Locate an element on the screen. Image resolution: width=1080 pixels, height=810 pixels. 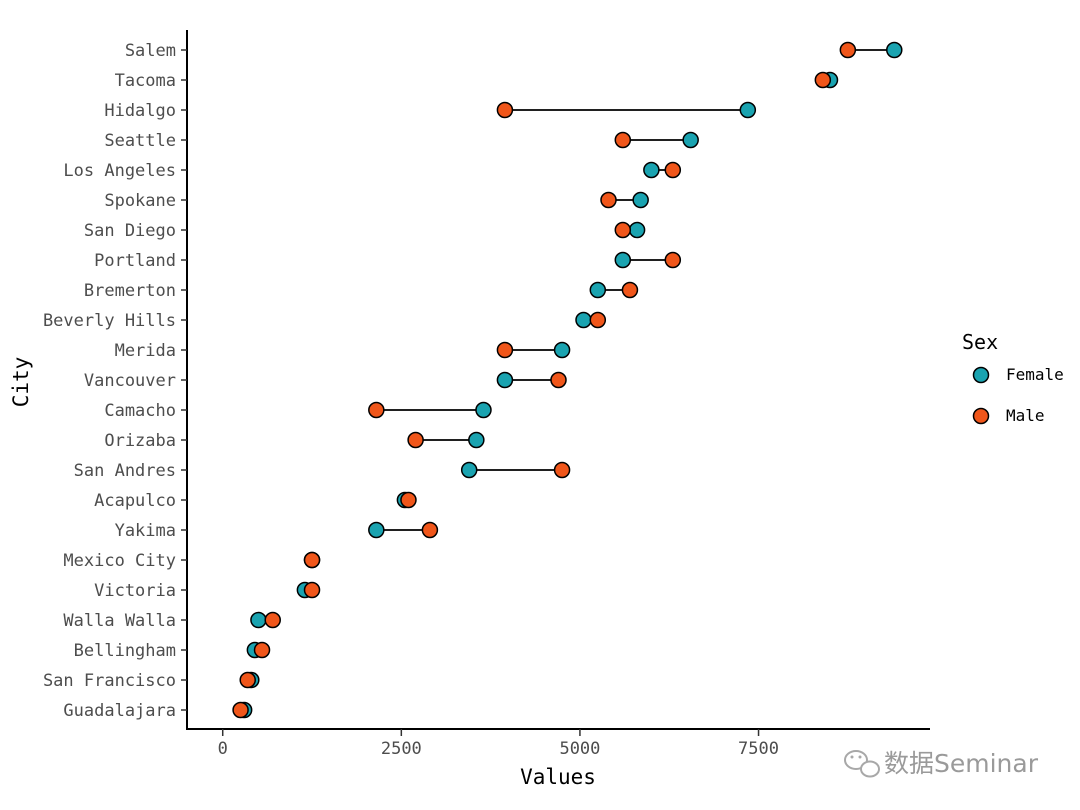
x-axis-title: Values is located at coordinates (558, 777).